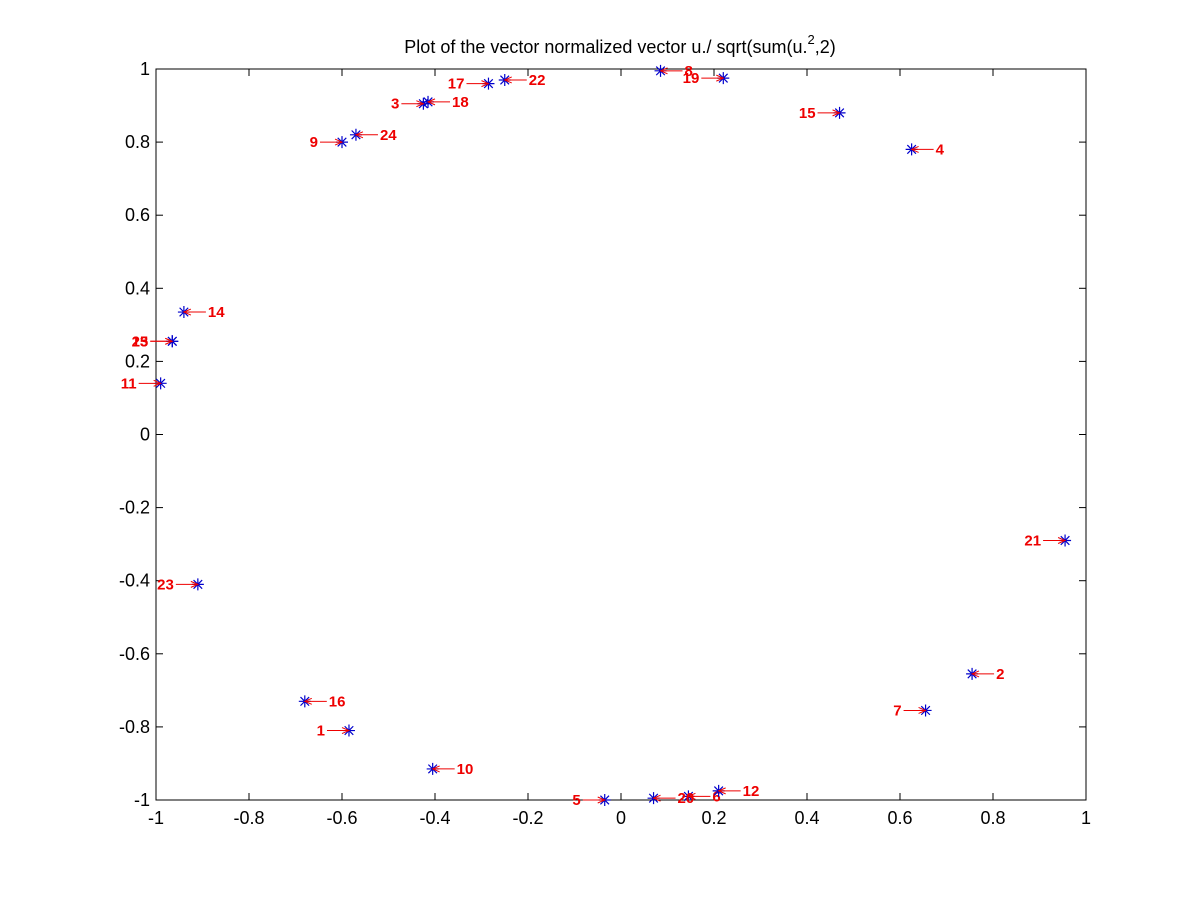 The height and width of the screenshot is (900, 1200). I want to click on point-label: 18, so click(460, 102).